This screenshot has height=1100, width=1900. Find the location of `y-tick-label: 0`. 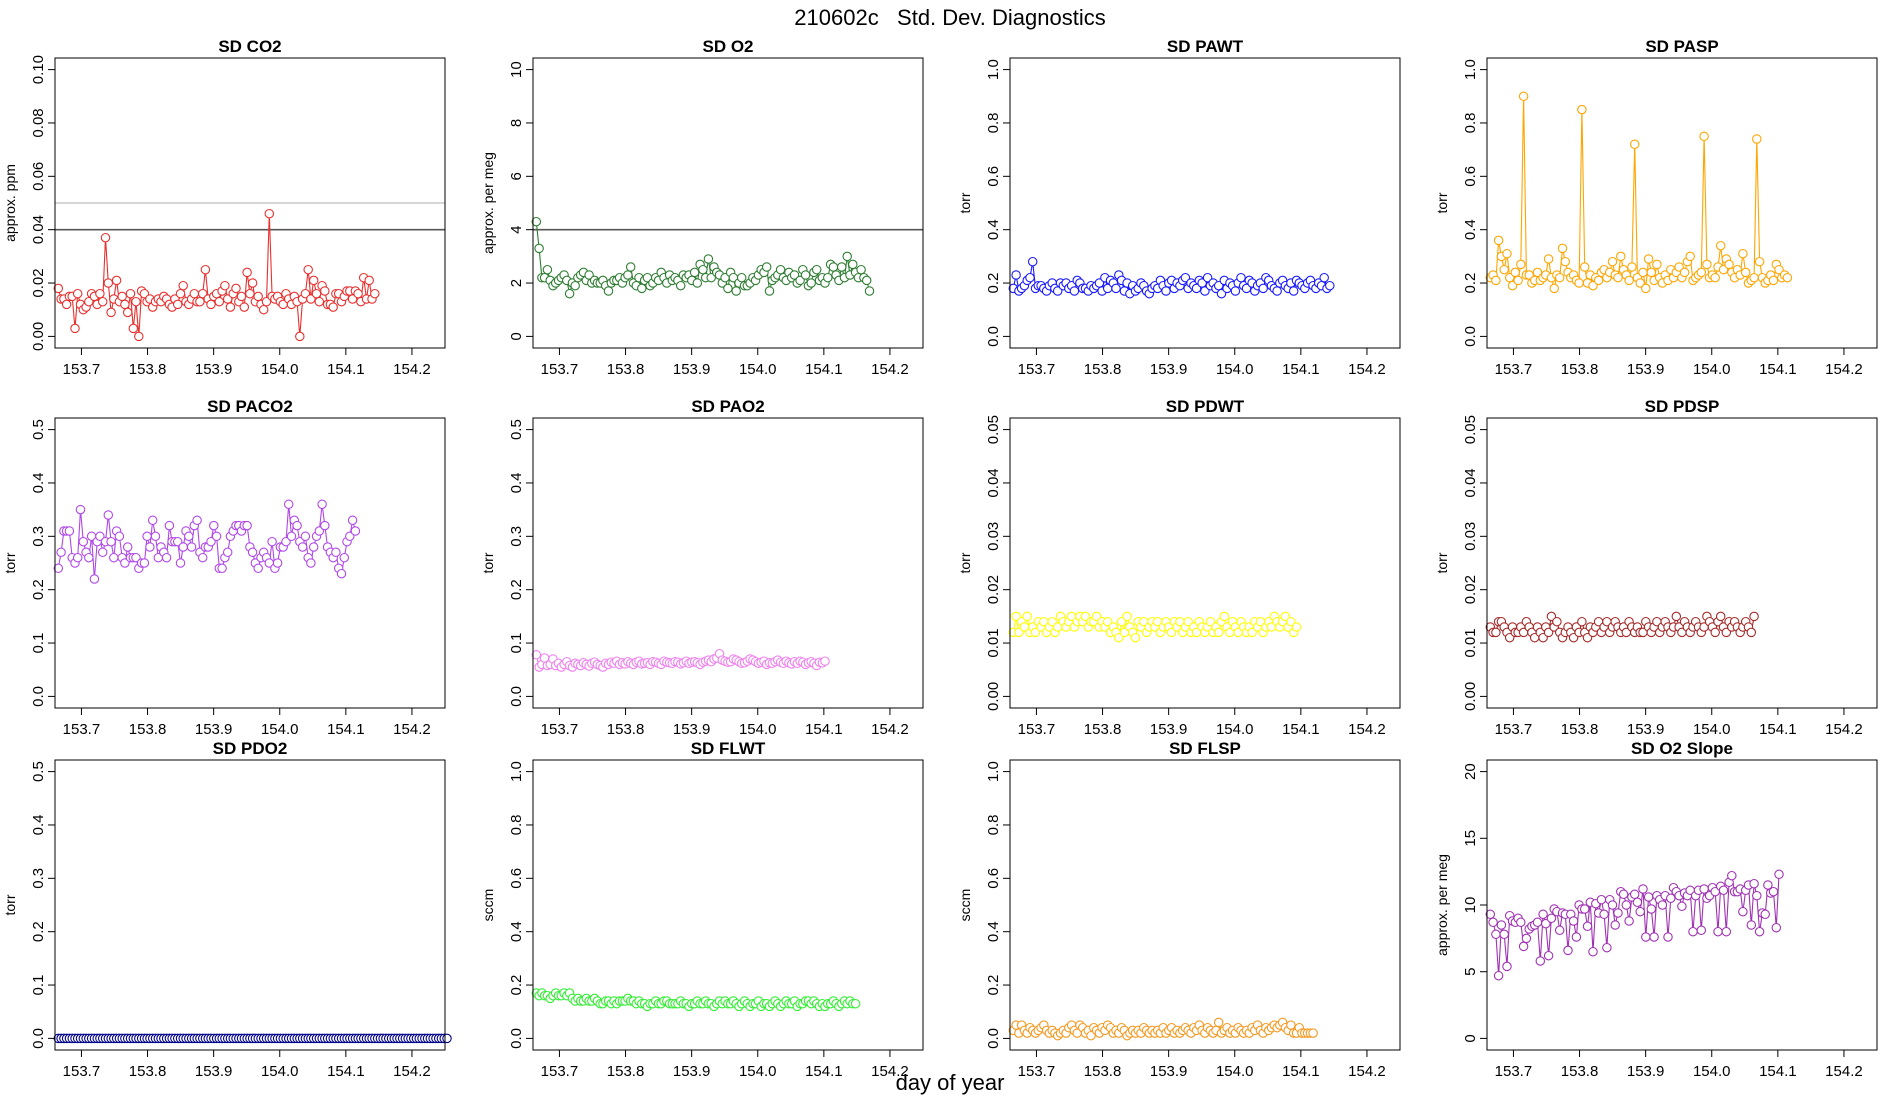

y-tick-label: 0 is located at coordinates (516, 336).